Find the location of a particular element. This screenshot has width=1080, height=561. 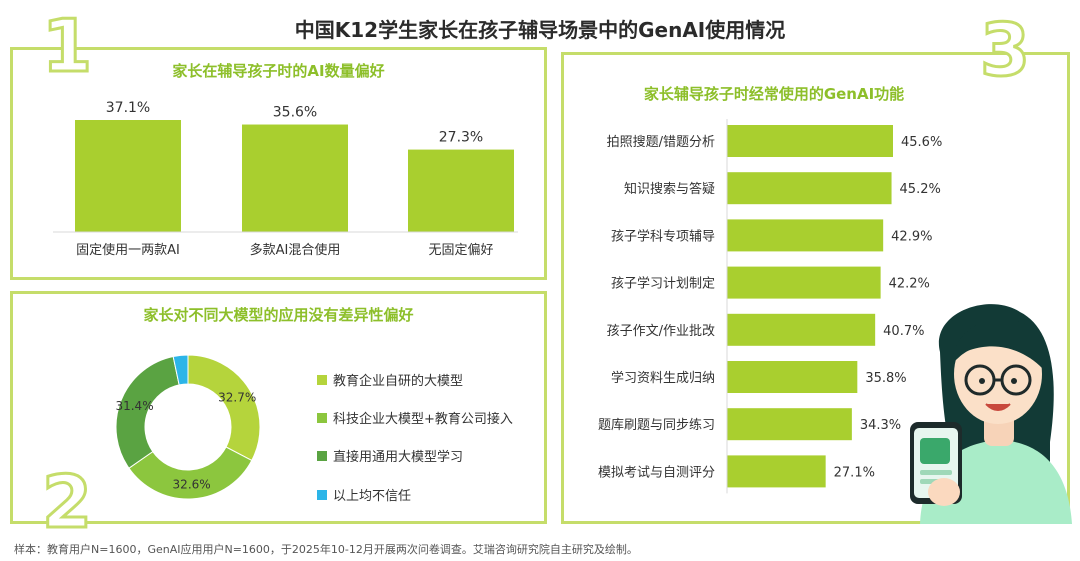

hbar-category-label-7: 模拟考试与自测评分 is located at coordinates (656, 472).